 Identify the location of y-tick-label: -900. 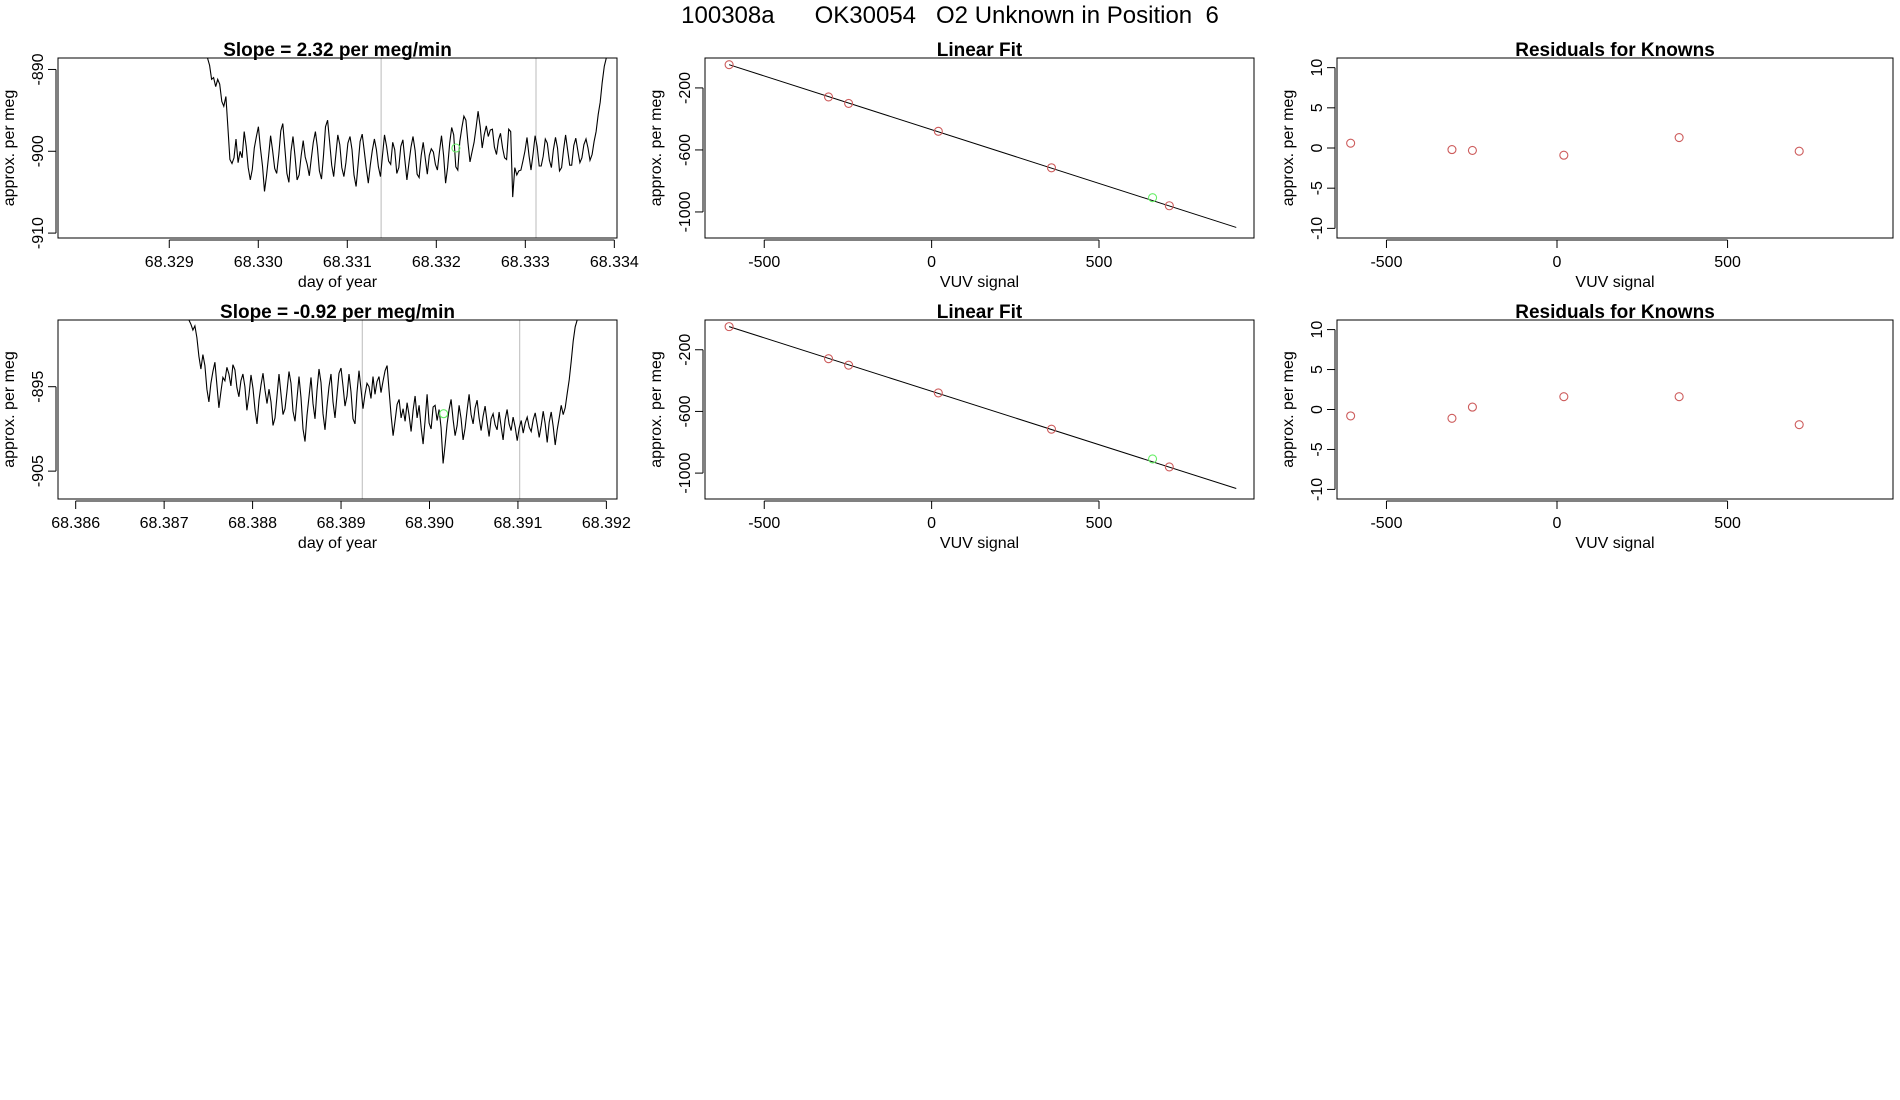
(38, 151).